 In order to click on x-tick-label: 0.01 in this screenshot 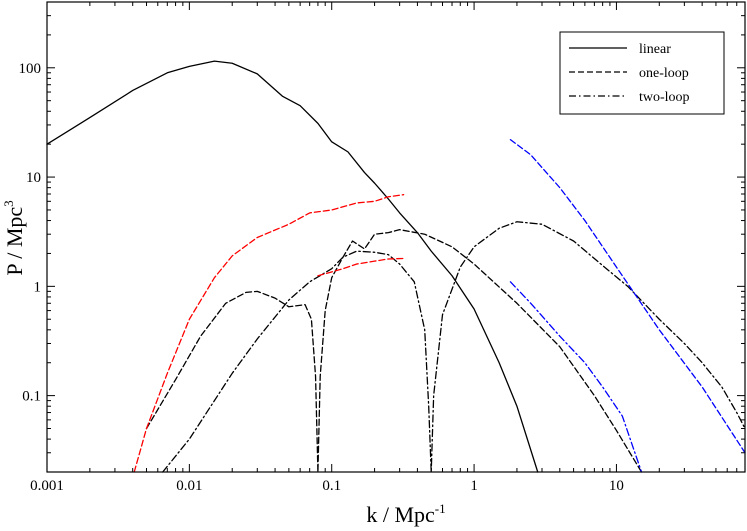, I will do `click(189, 486)`.